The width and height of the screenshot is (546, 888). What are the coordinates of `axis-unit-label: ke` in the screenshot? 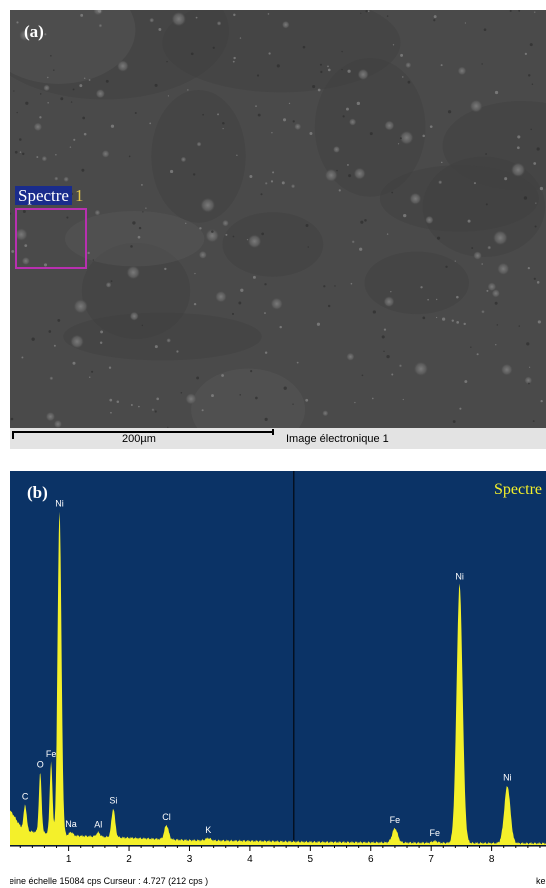 It's located at (541, 881).